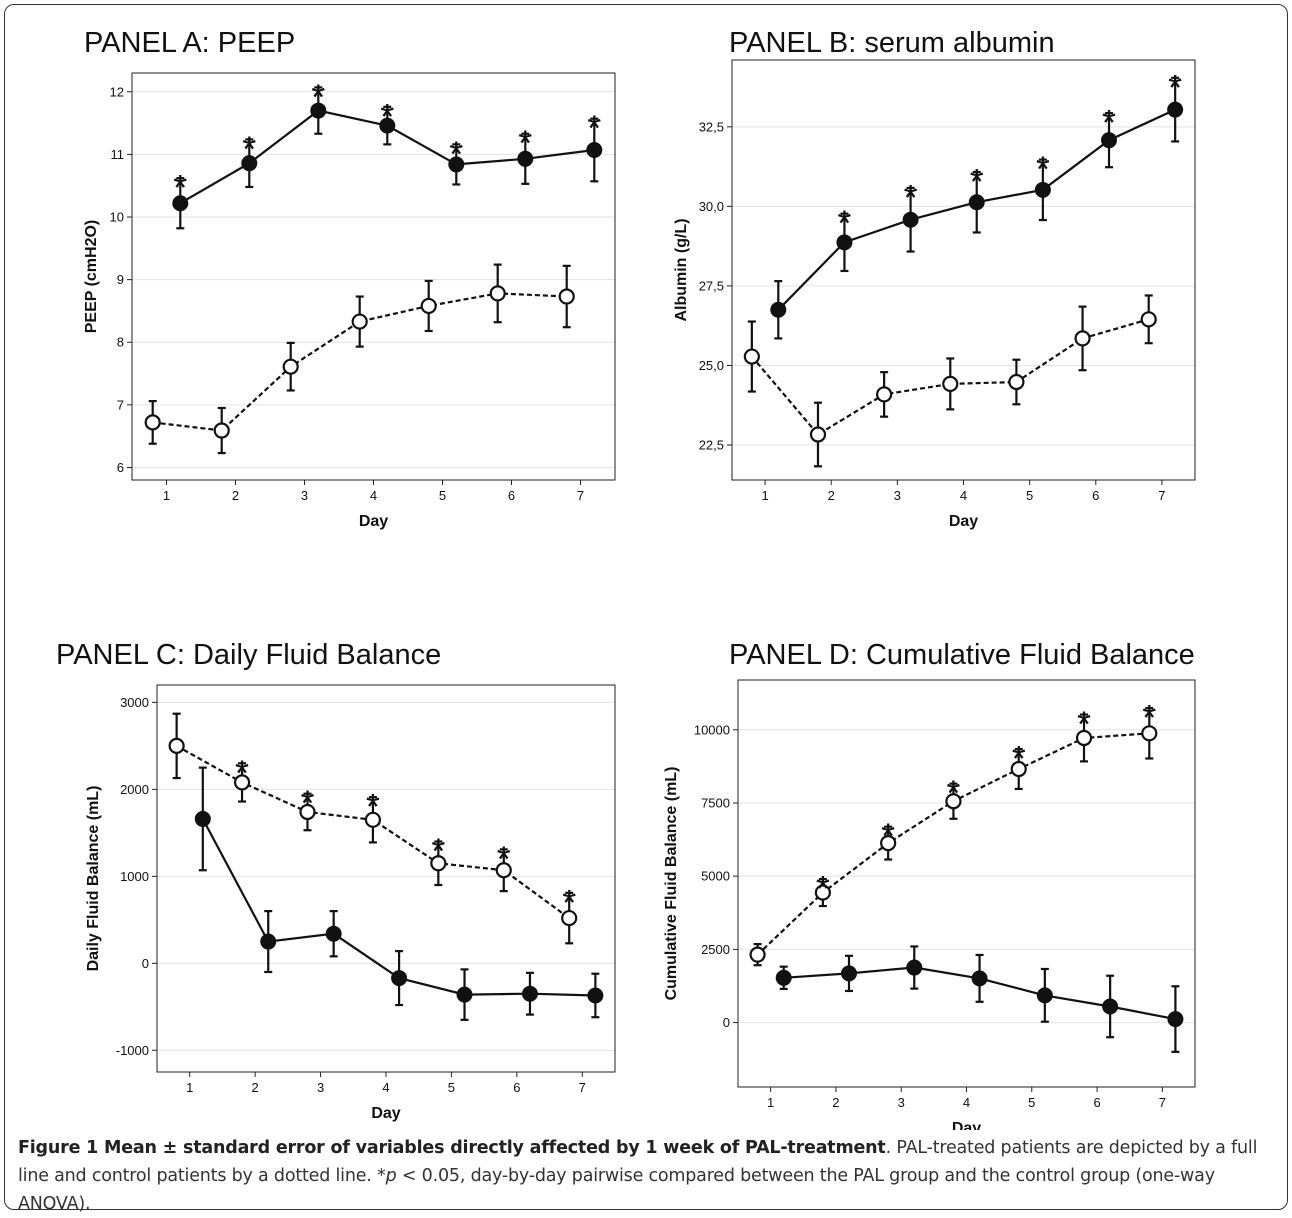 Image resolution: width=1292 pixels, height=1218 pixels. Describe the element at coordinates (118, 154) in the screenshot. I see `y-tick-label: 11` at that location.